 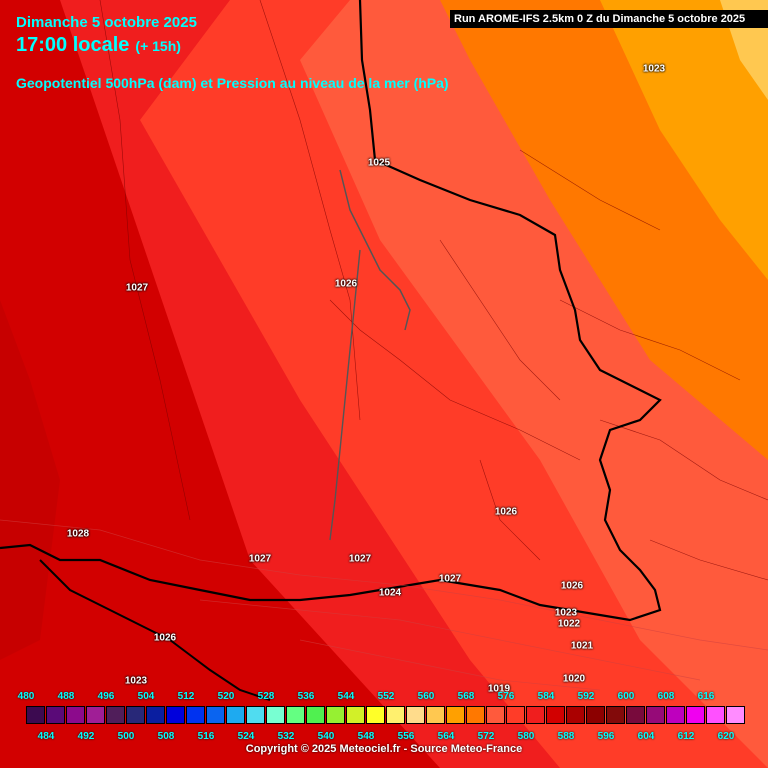 I want to click on legend-bottom-label: 508, so click(x=166, y=736).